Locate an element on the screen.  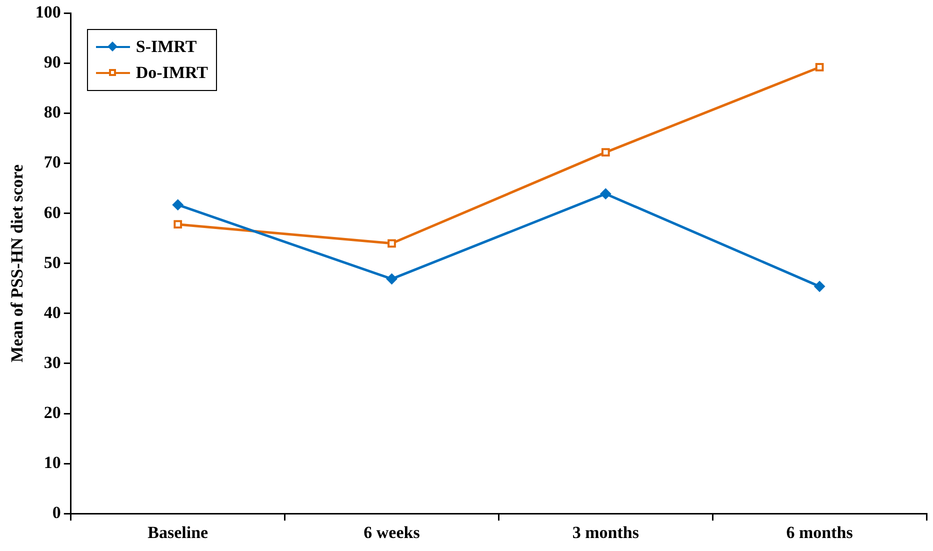
y-tick-label: 20 is located at coordinates (52, 412).